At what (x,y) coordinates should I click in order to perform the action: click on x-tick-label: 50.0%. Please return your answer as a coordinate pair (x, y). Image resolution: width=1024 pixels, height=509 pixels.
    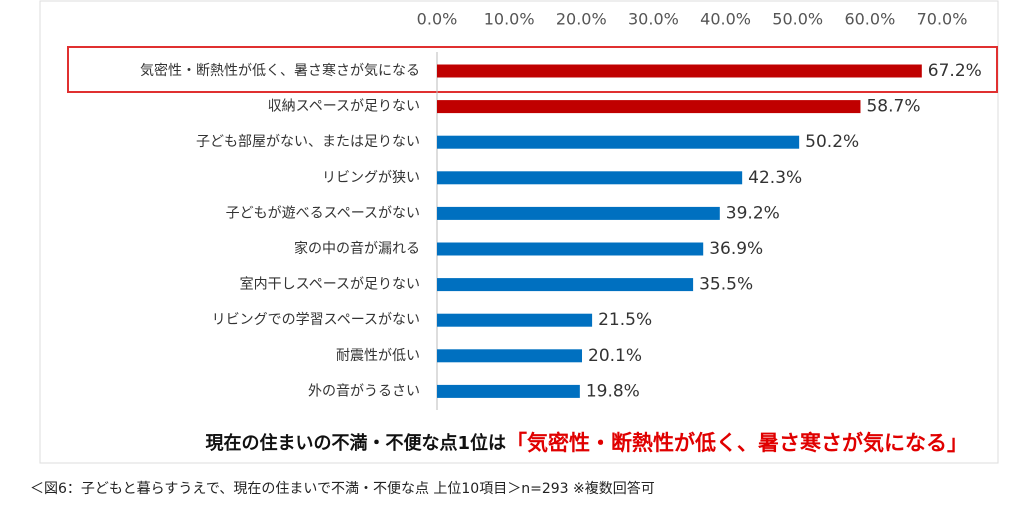
    Looking at the image, I should click on (797, 19).